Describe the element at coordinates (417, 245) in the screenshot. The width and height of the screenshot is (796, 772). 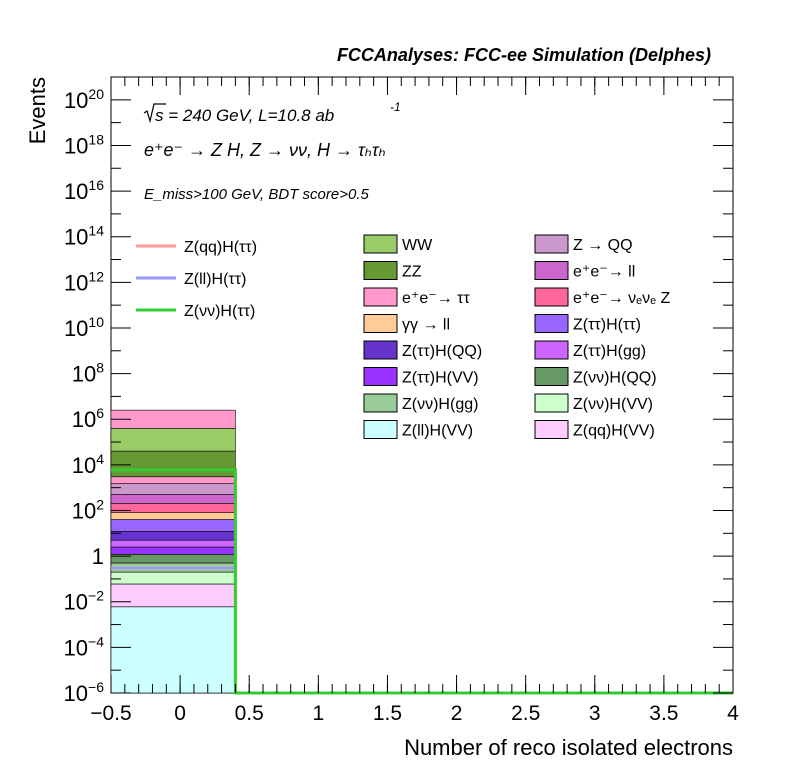
I see `legend-label: WW` at that location.